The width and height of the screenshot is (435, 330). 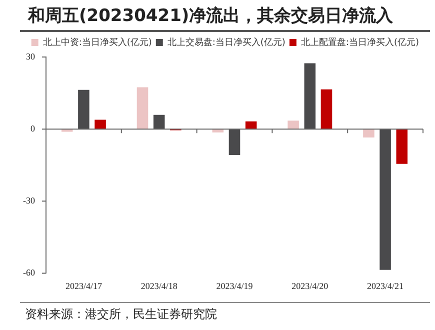 I want to click on chart-title: 和周五(20230421)净流出，其余交易日净流入, so click(x=211, y=16).